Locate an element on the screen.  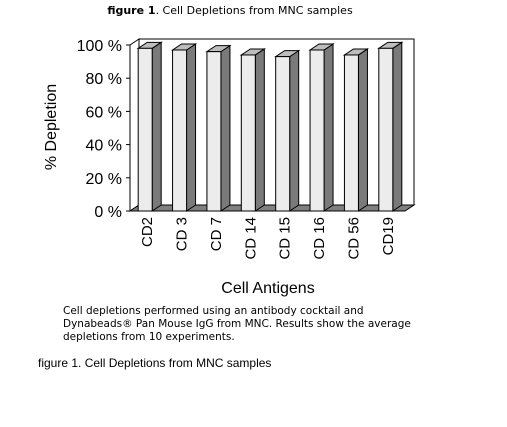
x-tick-label: CD 7 is located at coordinates (216, 234).